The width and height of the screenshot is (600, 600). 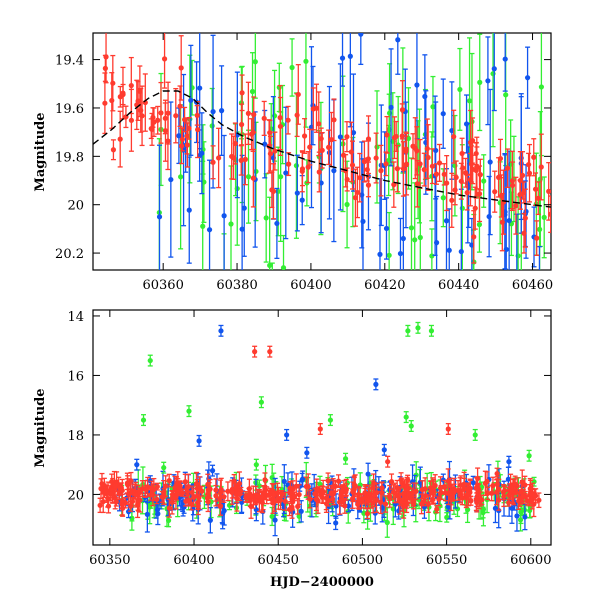 I want to click on full-red-outlier, so click(x=388, y=462).